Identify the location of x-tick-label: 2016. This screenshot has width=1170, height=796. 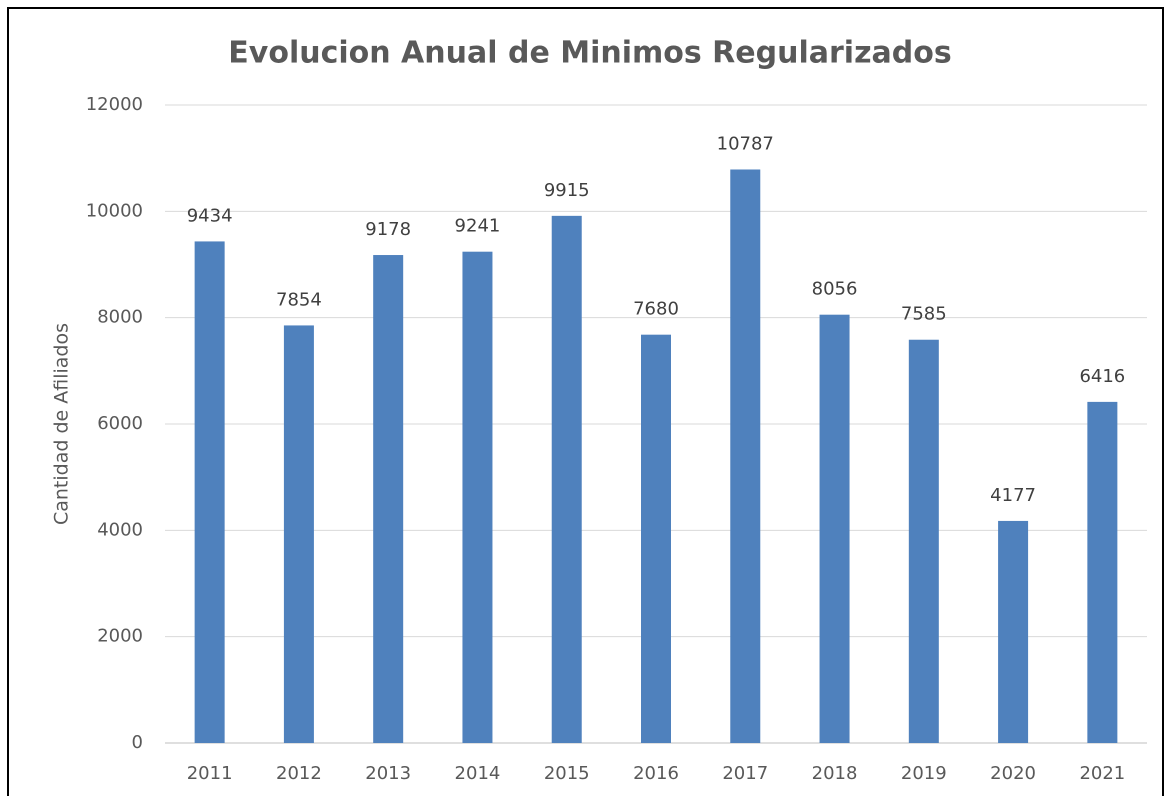
(656, 773).